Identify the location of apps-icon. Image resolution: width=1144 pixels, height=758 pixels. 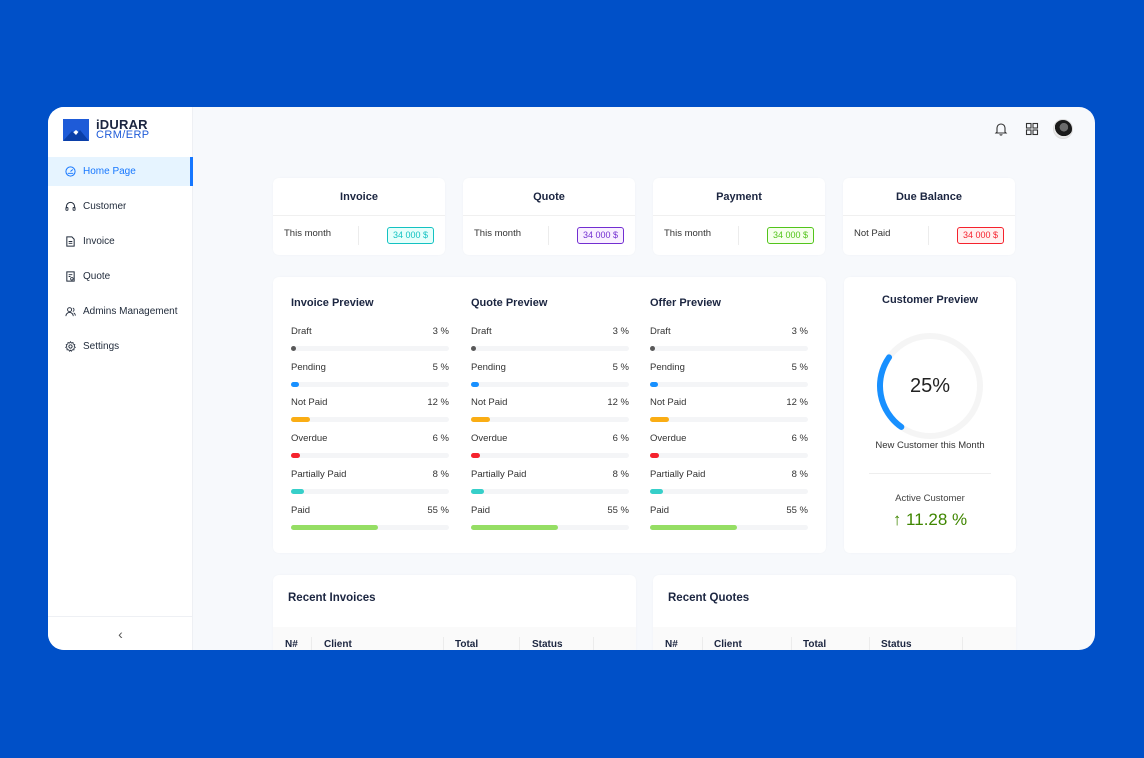
(1032, 129).